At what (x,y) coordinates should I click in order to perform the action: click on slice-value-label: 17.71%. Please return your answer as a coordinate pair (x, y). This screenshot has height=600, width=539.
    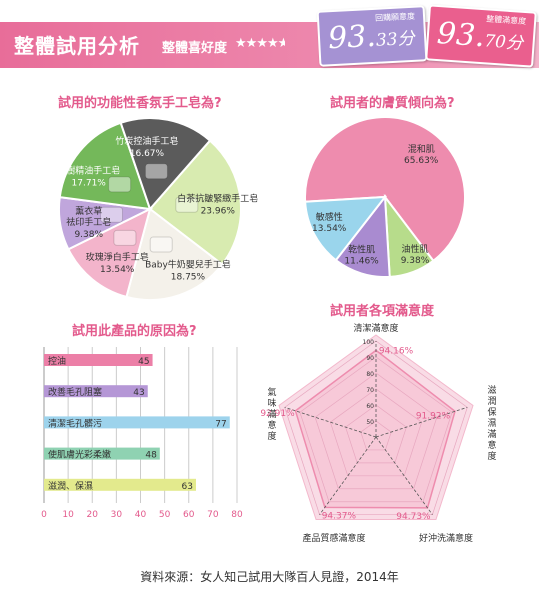
    Looking at the image, I should click on (89, 183).